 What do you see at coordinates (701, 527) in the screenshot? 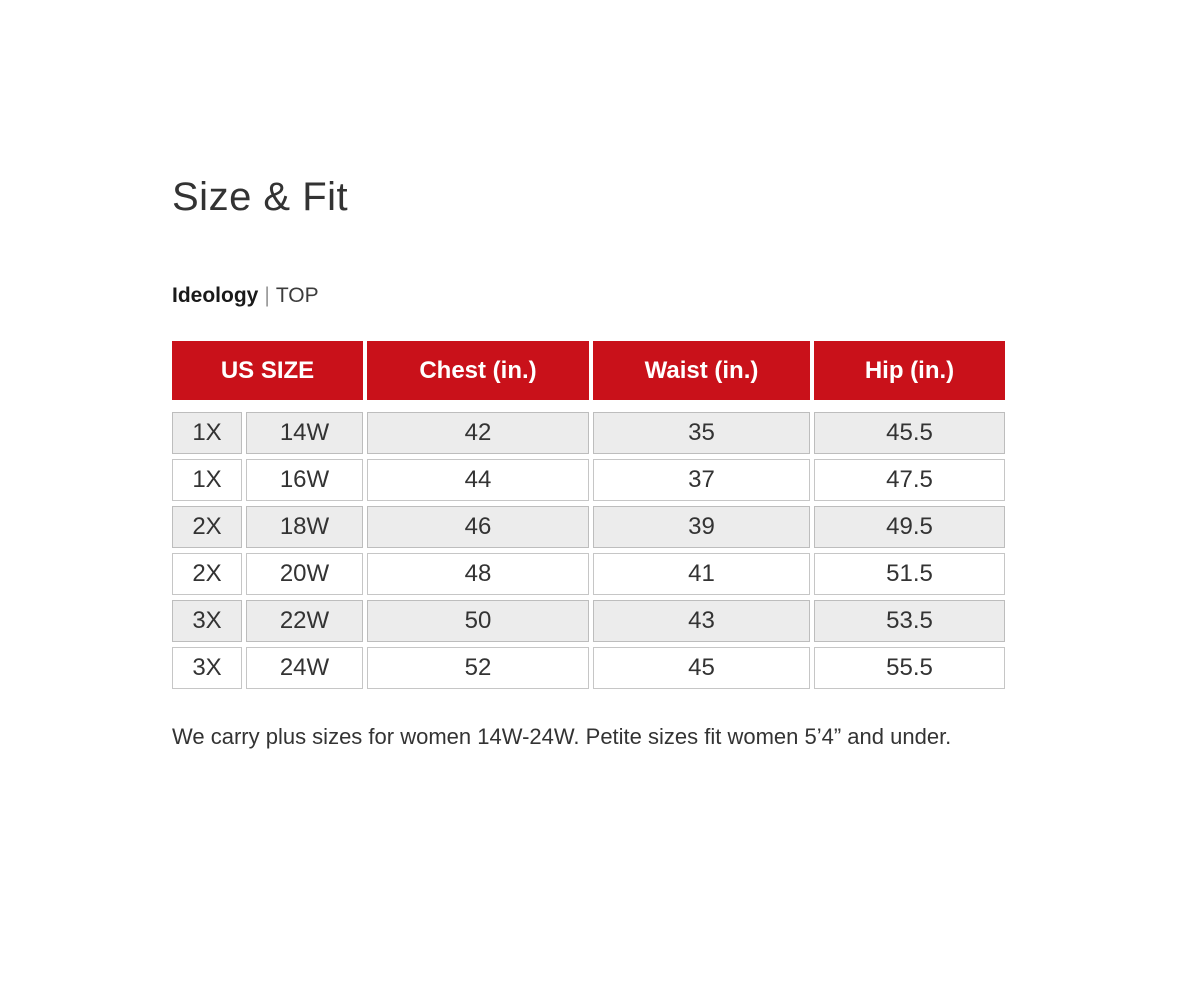
I see `cell-waist: 39` at bounding box center [701, 527].